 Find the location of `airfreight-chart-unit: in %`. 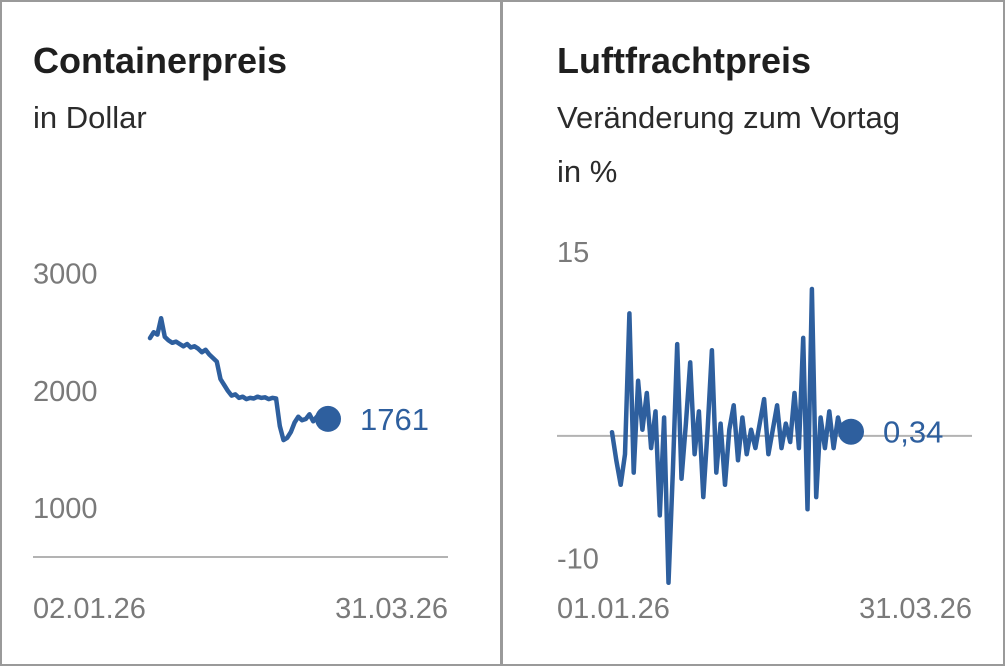

airfreight-chart-unit: in % is located at coordinates (587, 171).